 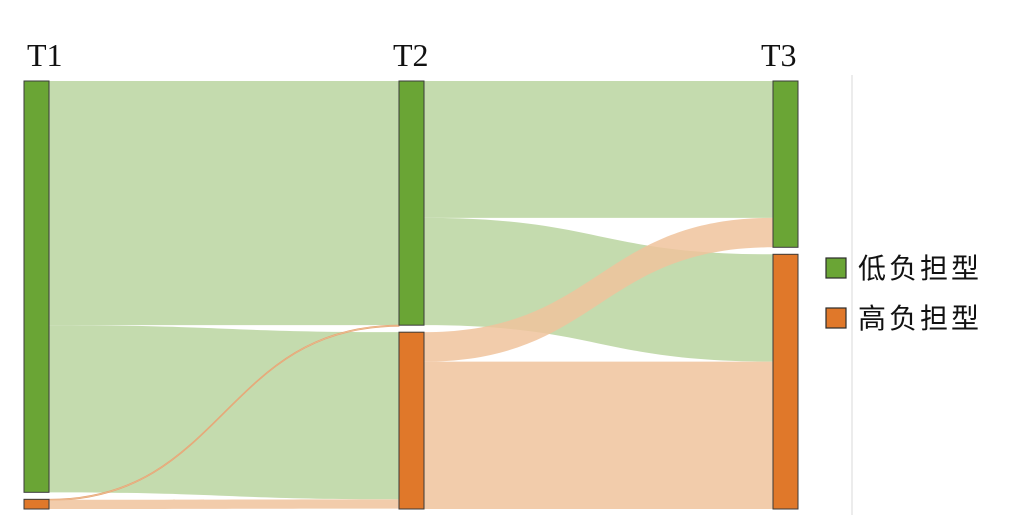 What do you see at coordinates (224, 504) in the screenshot?
I see `flow-t1-high-burden-to-t2-high-burden` at bounding box center [224, 504].